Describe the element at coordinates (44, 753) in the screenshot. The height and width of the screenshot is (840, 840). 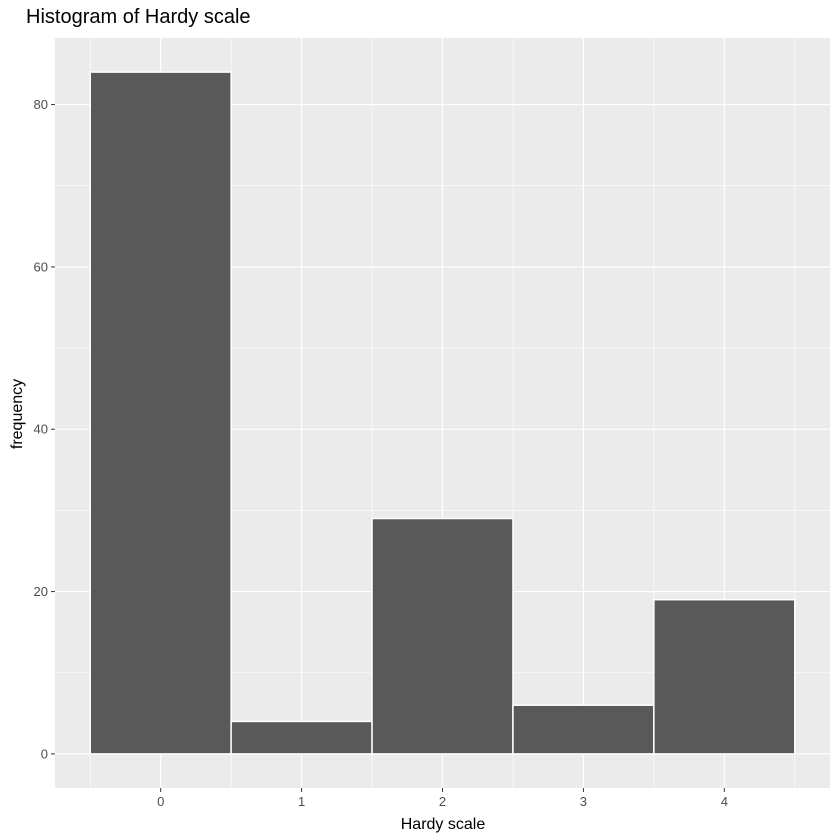
I see `y-tick-label: 0` at that location.